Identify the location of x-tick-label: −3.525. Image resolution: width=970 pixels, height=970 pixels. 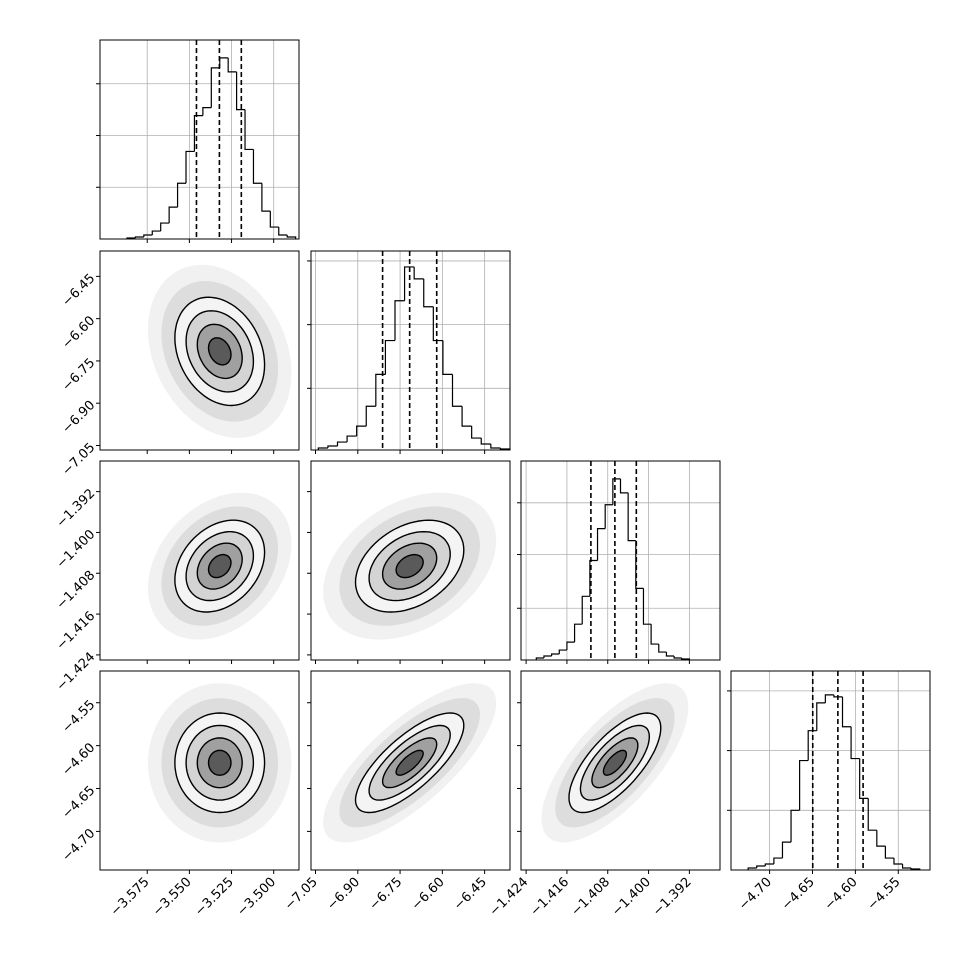
(214, 897).